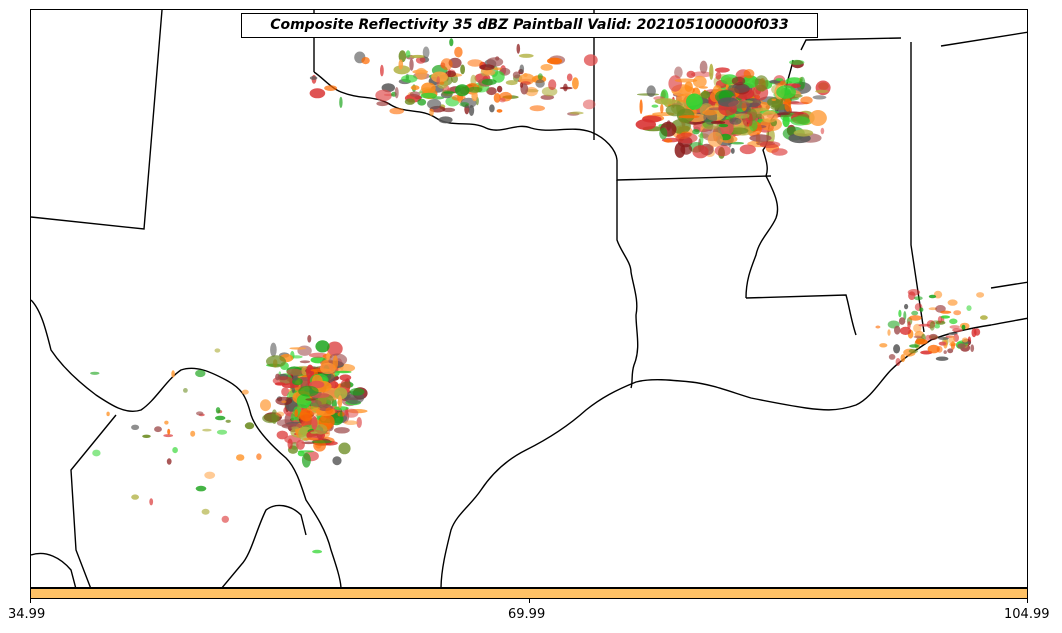 This screenshot has width=1062, height=633. What do you see at coordinates (97, 120) in the screenshot?
I see `nm-border` at bounding box center [97, 120].